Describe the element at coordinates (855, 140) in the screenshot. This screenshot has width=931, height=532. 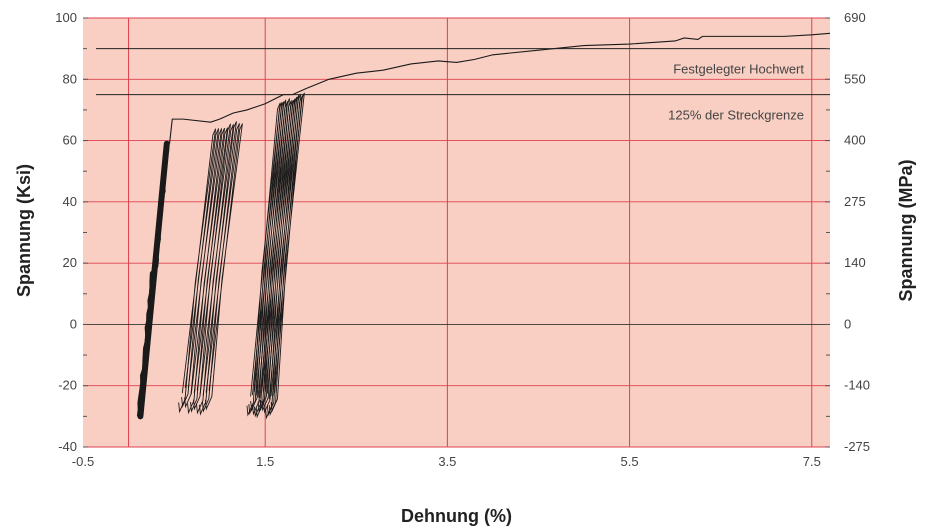
I see `y-right-tick-label: 400` at that location.